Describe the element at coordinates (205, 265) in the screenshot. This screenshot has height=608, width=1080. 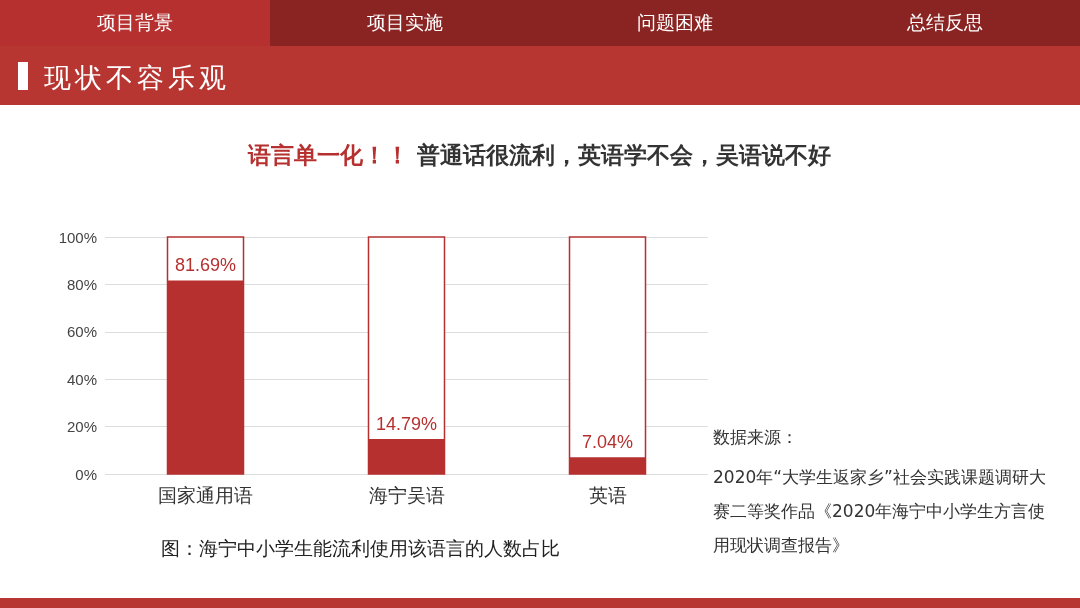
I see `data-label: 81.69%` at that location.